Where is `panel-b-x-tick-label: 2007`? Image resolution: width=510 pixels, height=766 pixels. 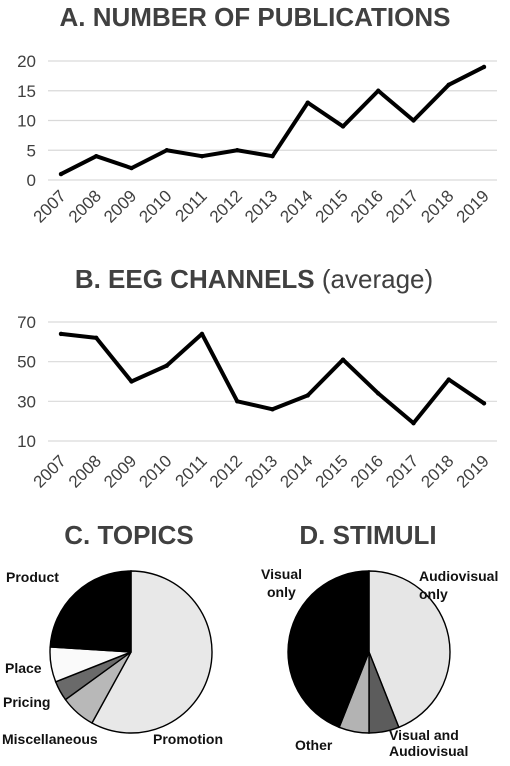 panel-b-x-tick-label: 2007 is located at coordinates (50, 471).